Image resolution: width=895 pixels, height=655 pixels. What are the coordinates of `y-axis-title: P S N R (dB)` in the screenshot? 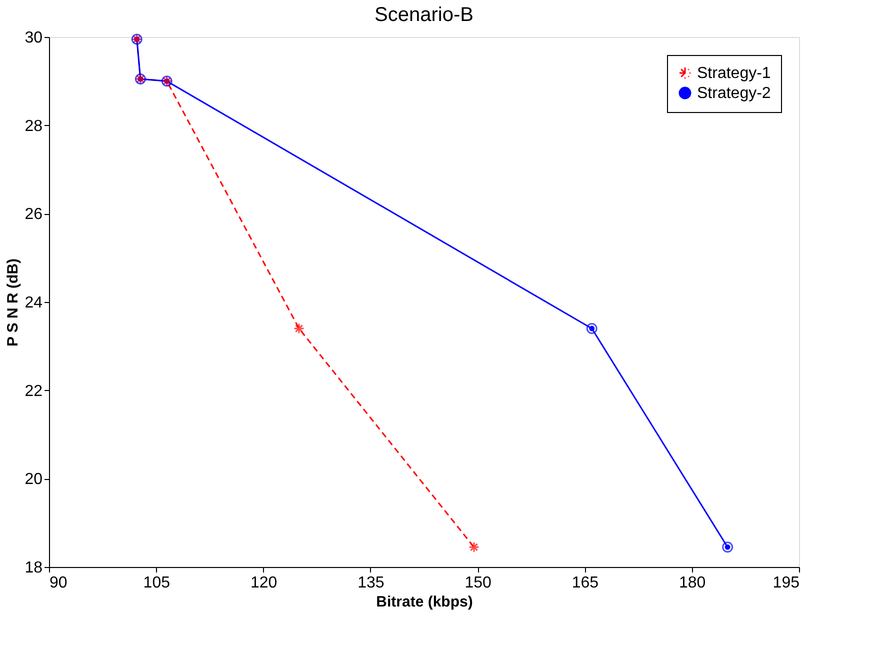 It's located at (13, 302).